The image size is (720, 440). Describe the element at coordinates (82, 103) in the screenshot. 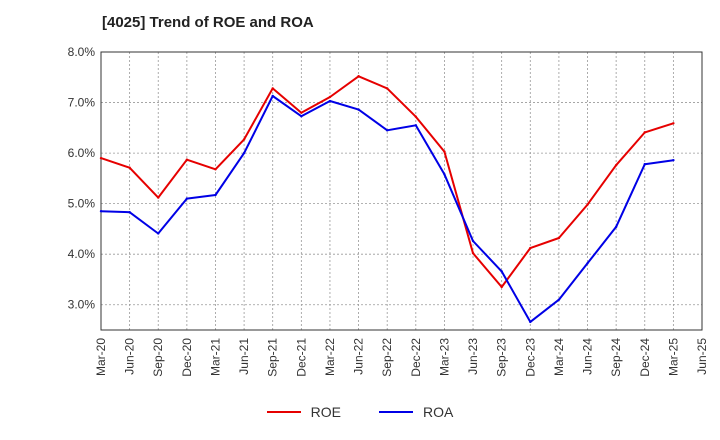

I see `y-tick-label: 7.0%` at that location.